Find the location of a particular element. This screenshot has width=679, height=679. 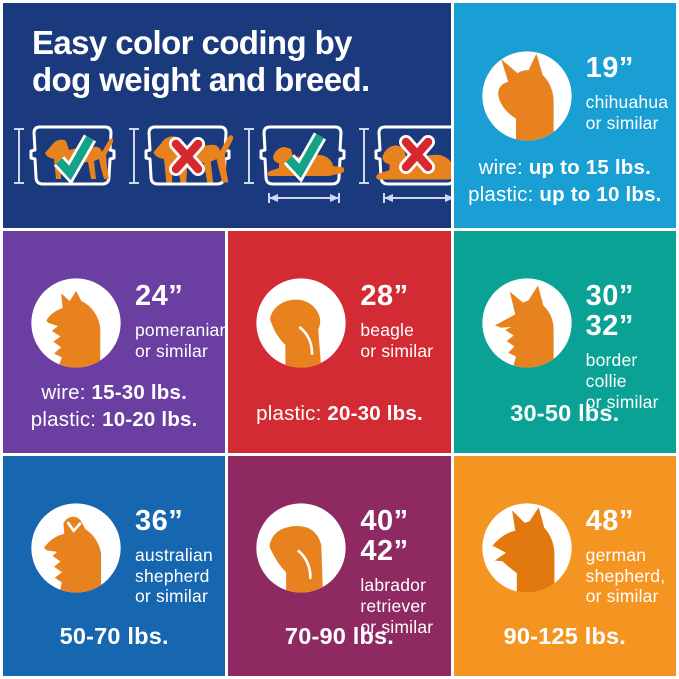

breed-label: labrador retriever or similar is located at coordinates (397, 606).